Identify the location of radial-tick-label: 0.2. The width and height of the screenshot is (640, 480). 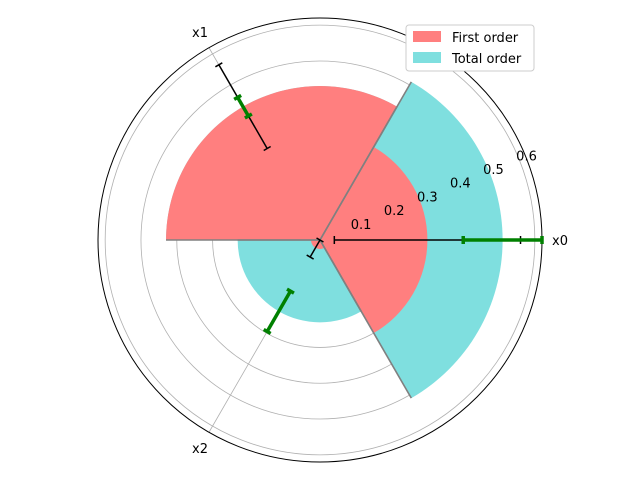
(394, 211).